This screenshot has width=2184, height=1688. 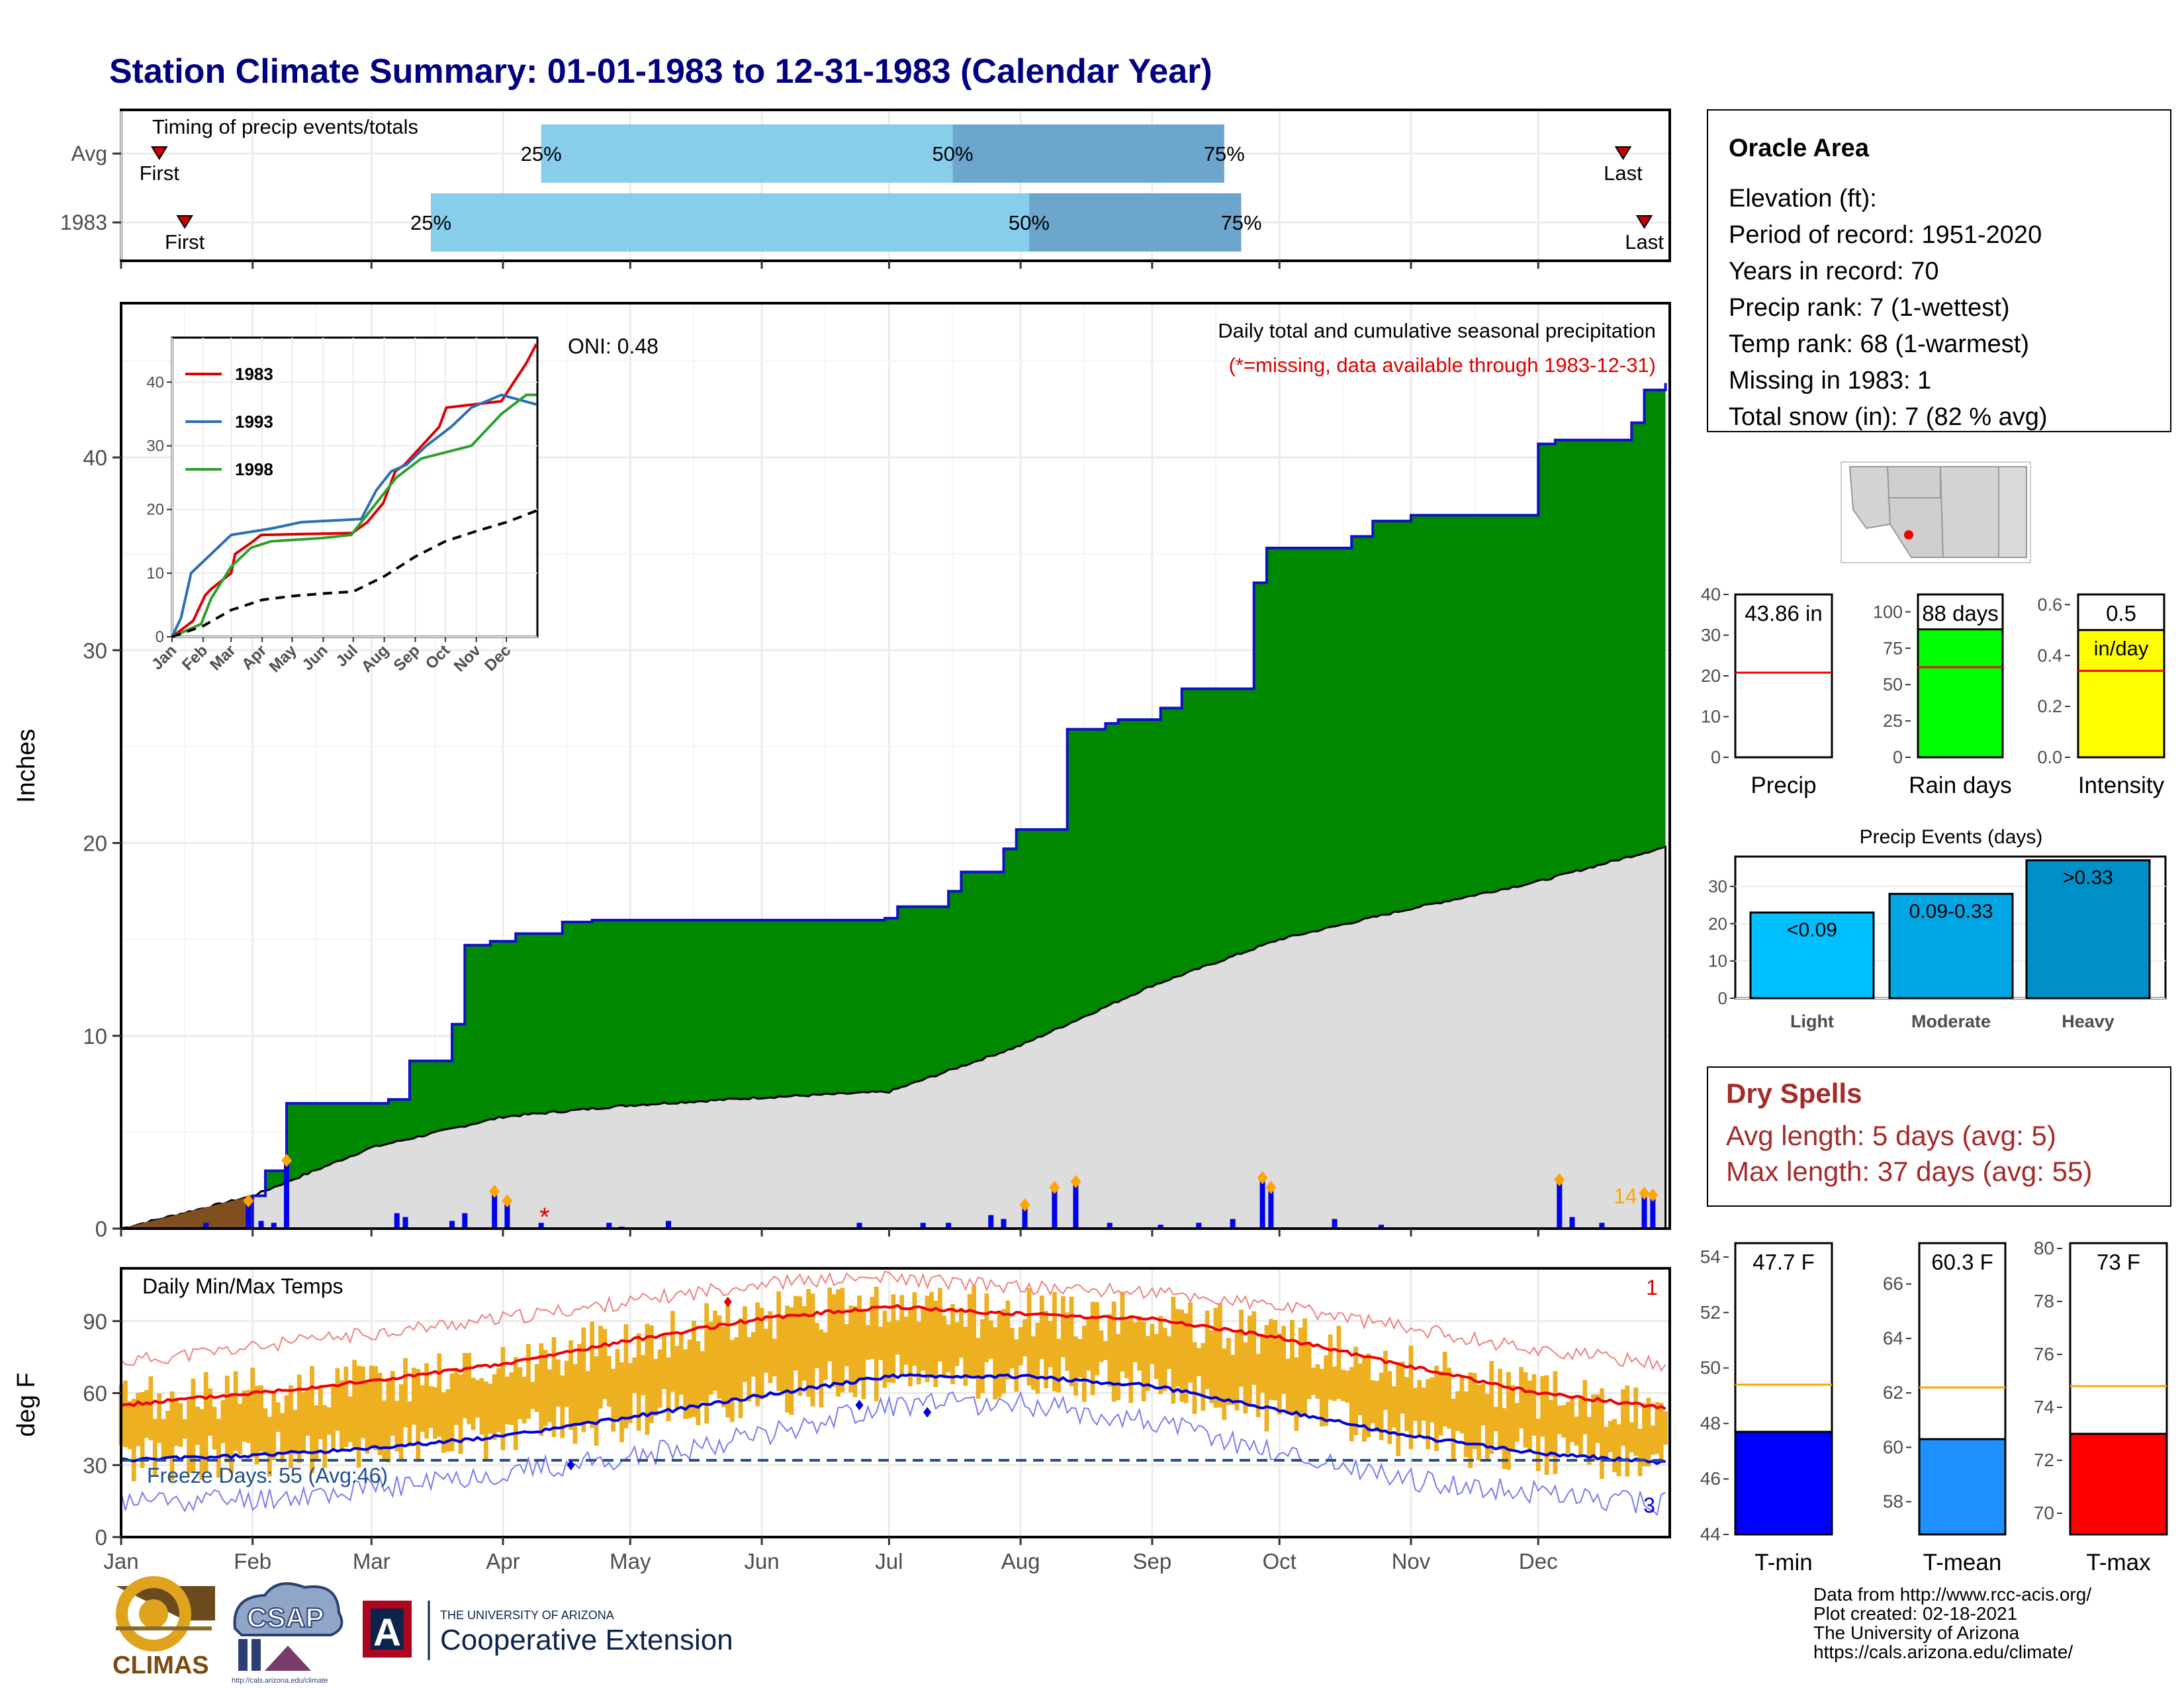 What do you see at coordinates (161, 1665) in the screenshot?
I see `climas-wordmark: CLIMAS` at bounding box center [161, 1665].